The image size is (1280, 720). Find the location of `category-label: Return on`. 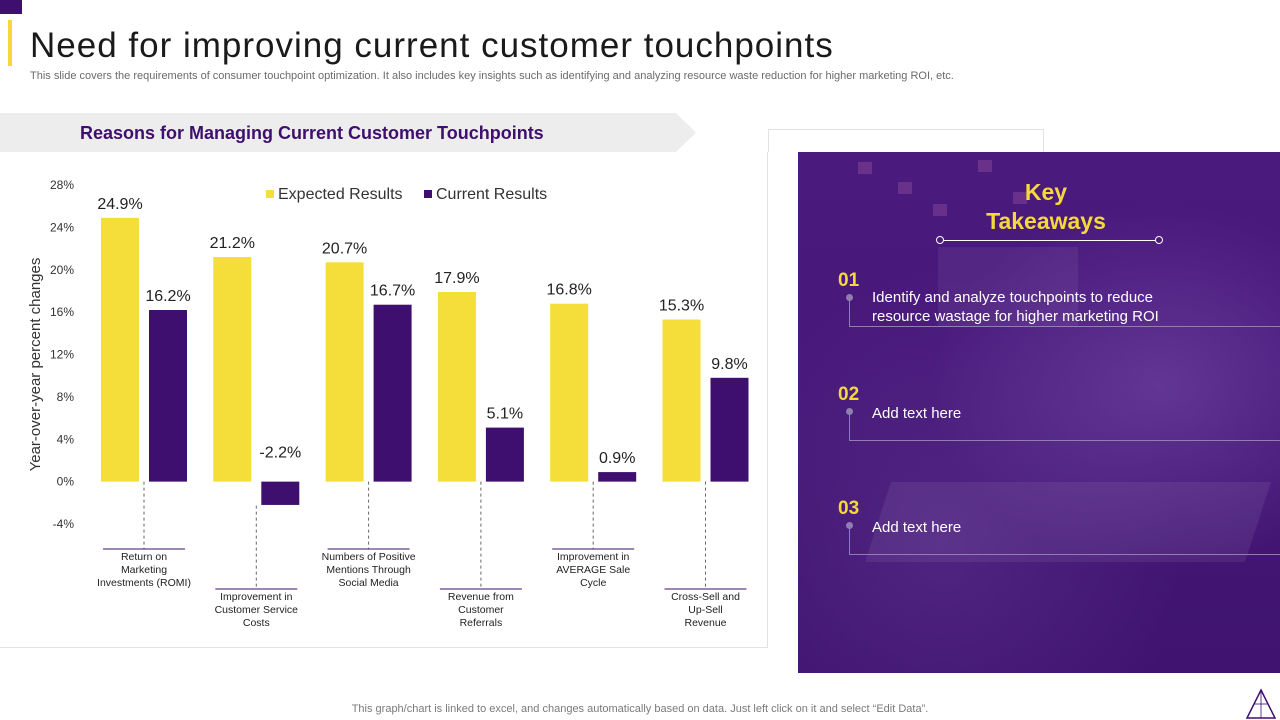

category-label: Return on is located at coordinates (144, 557).